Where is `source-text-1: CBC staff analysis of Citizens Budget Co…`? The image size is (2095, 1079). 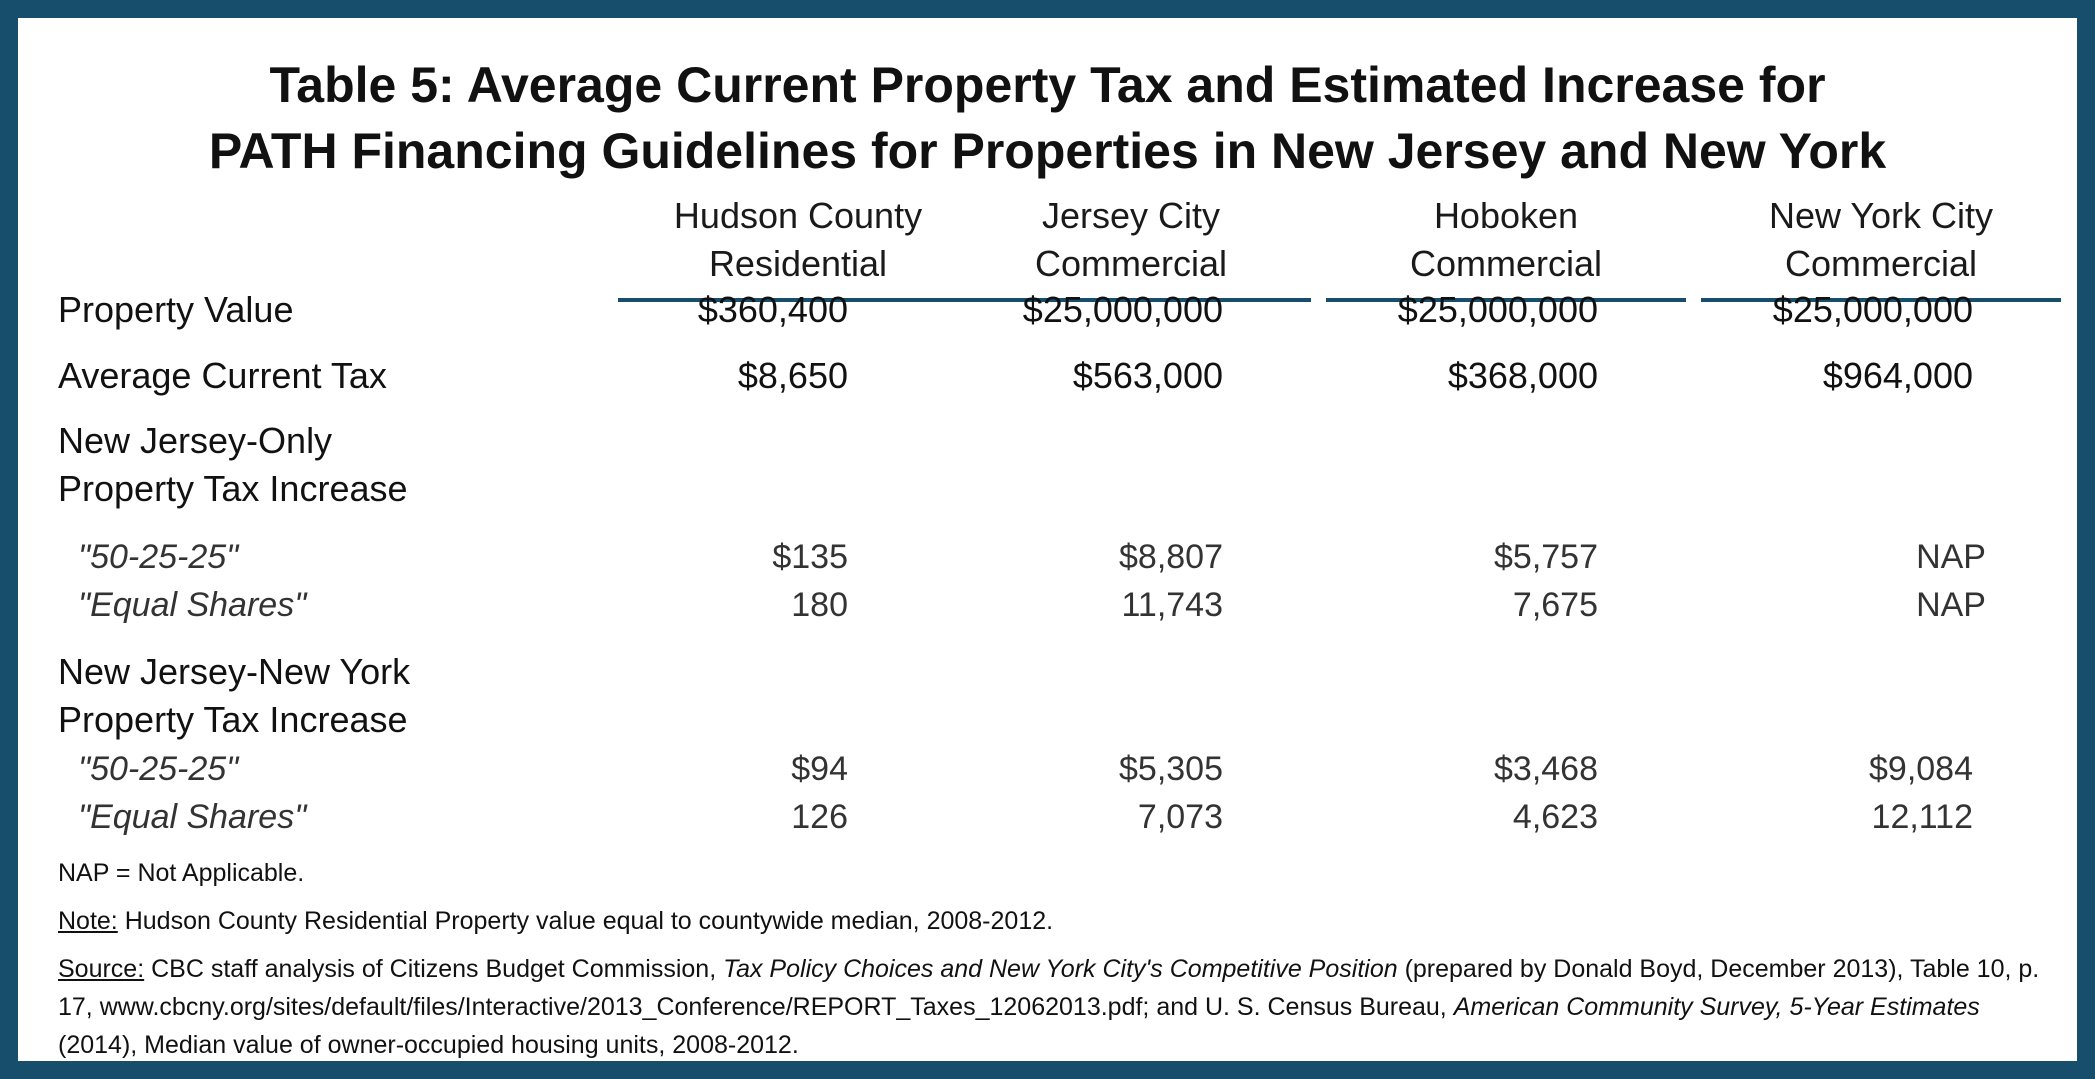
source-text-1: CBC staff analysis of Citizens Budget Co… is located at coordinates (434, 969).